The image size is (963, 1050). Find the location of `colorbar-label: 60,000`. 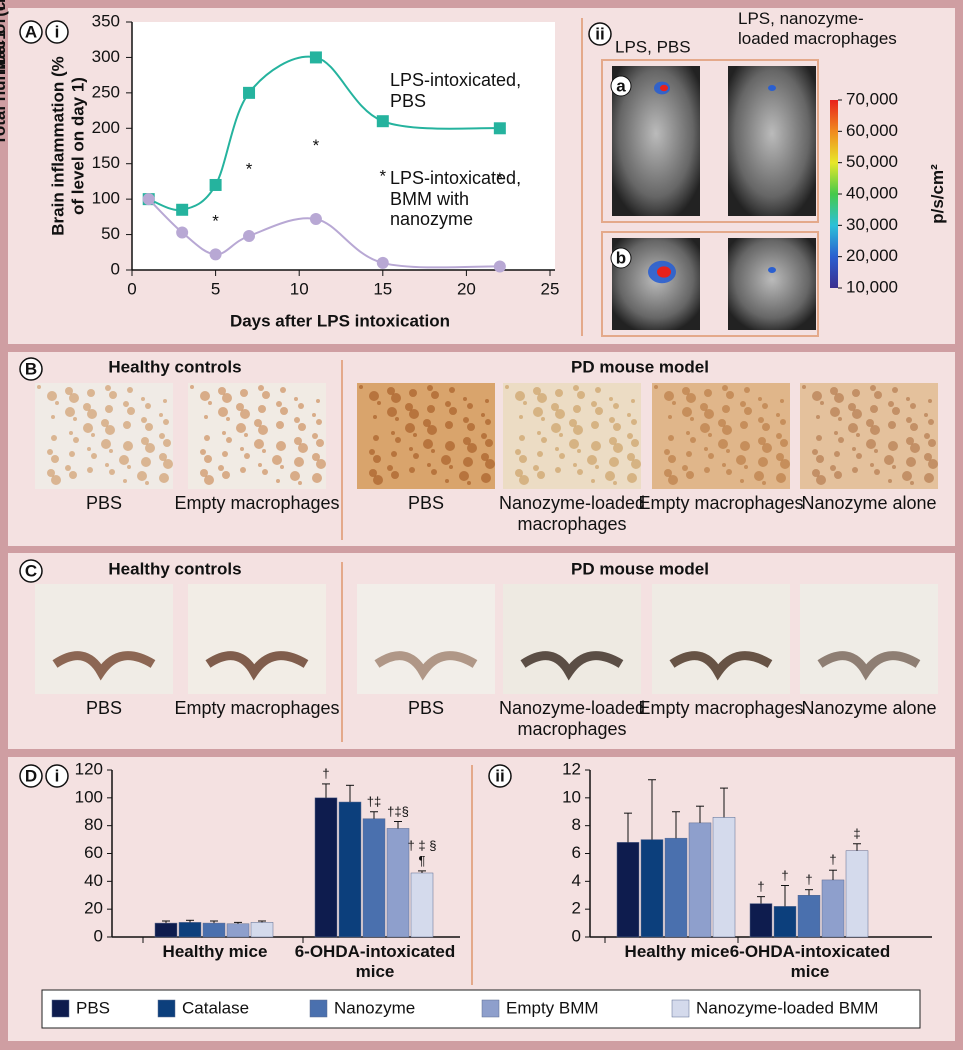

colorbar-label: 60,000 is located at coordinates (872, 130).